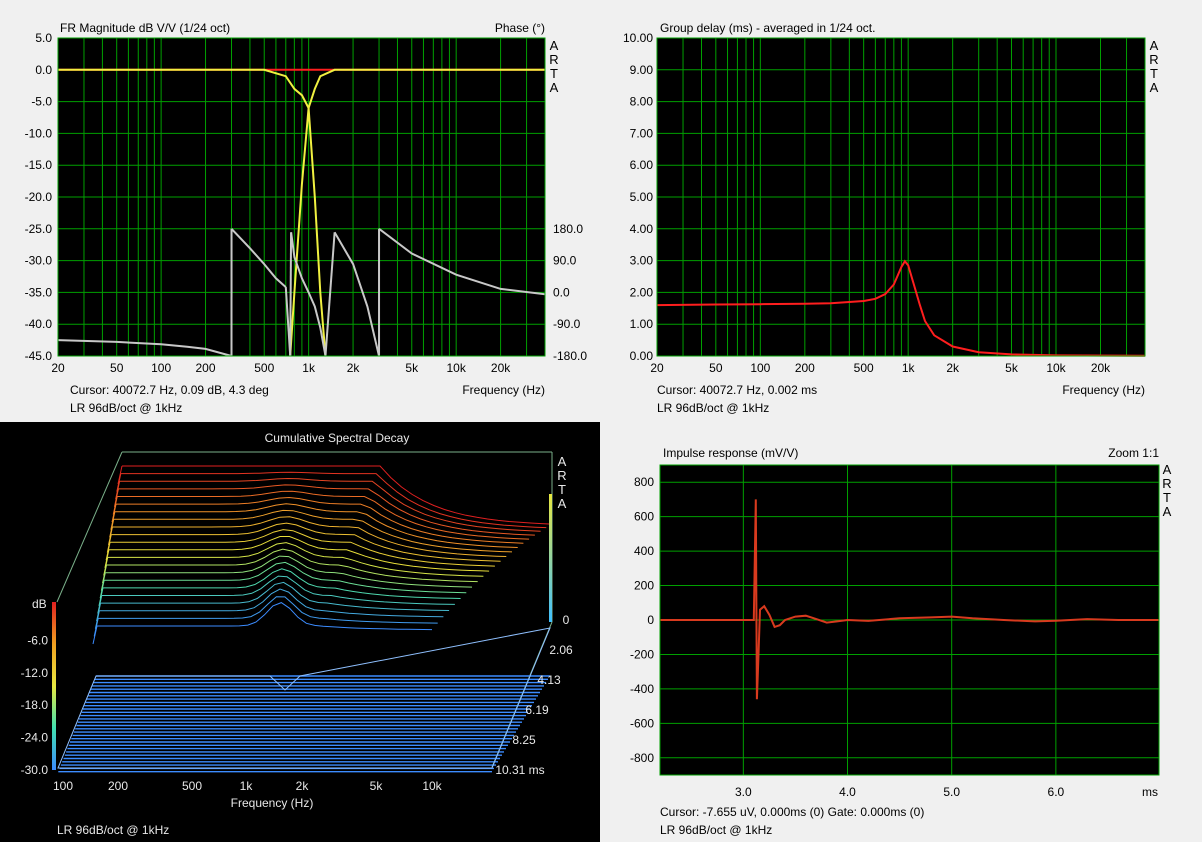  I want to click on csd-z-tick-label: -24.0, so click(35, 738).